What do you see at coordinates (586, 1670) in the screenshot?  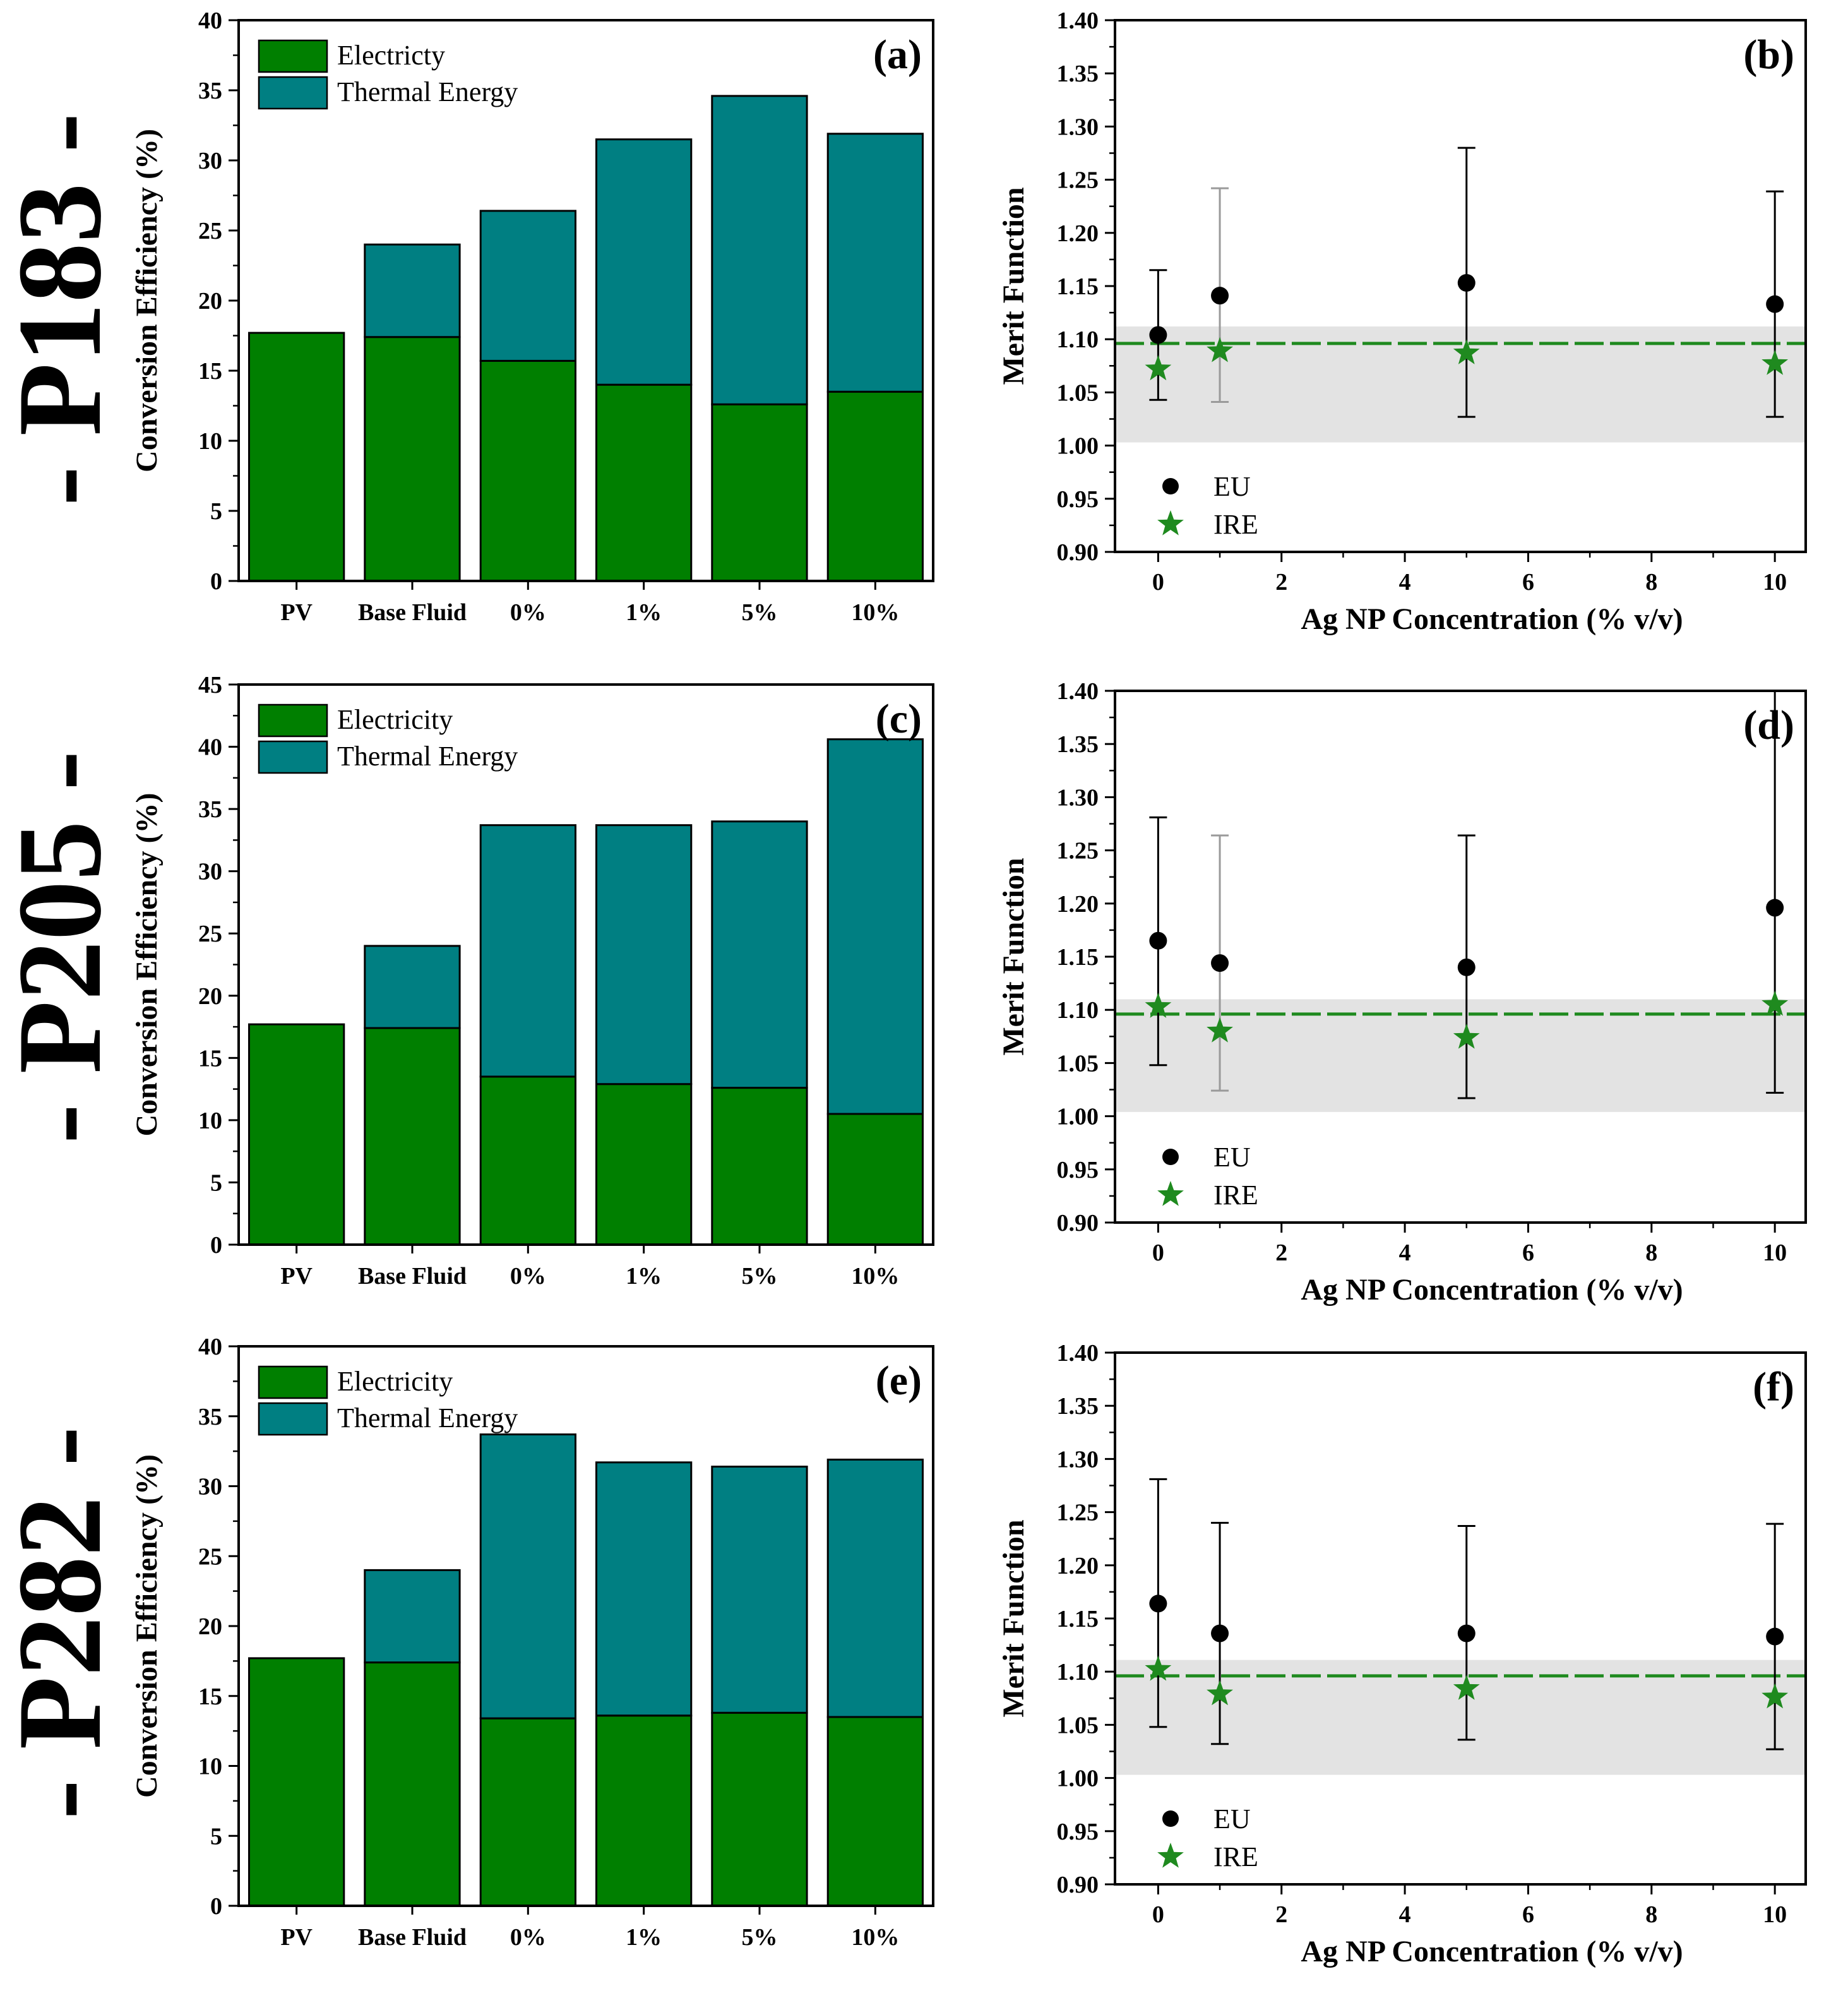 I see `bars-e` at bounding box center [586, 1670].